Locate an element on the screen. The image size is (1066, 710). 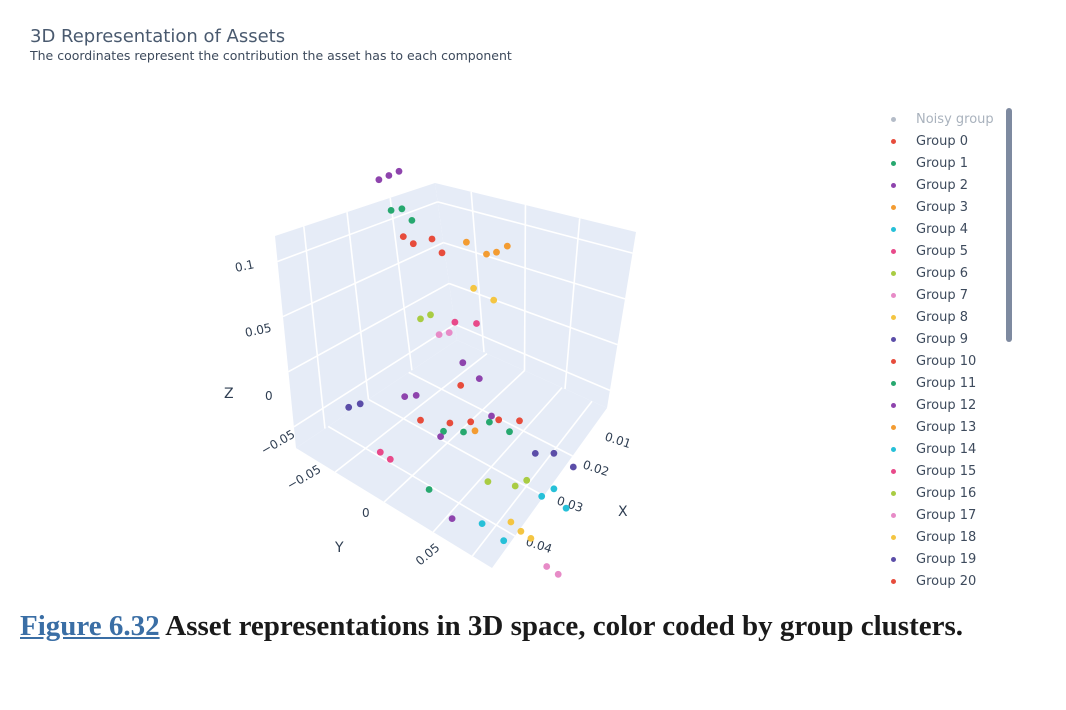
y-tick-label: 0 is located at coordinates (366, 513).